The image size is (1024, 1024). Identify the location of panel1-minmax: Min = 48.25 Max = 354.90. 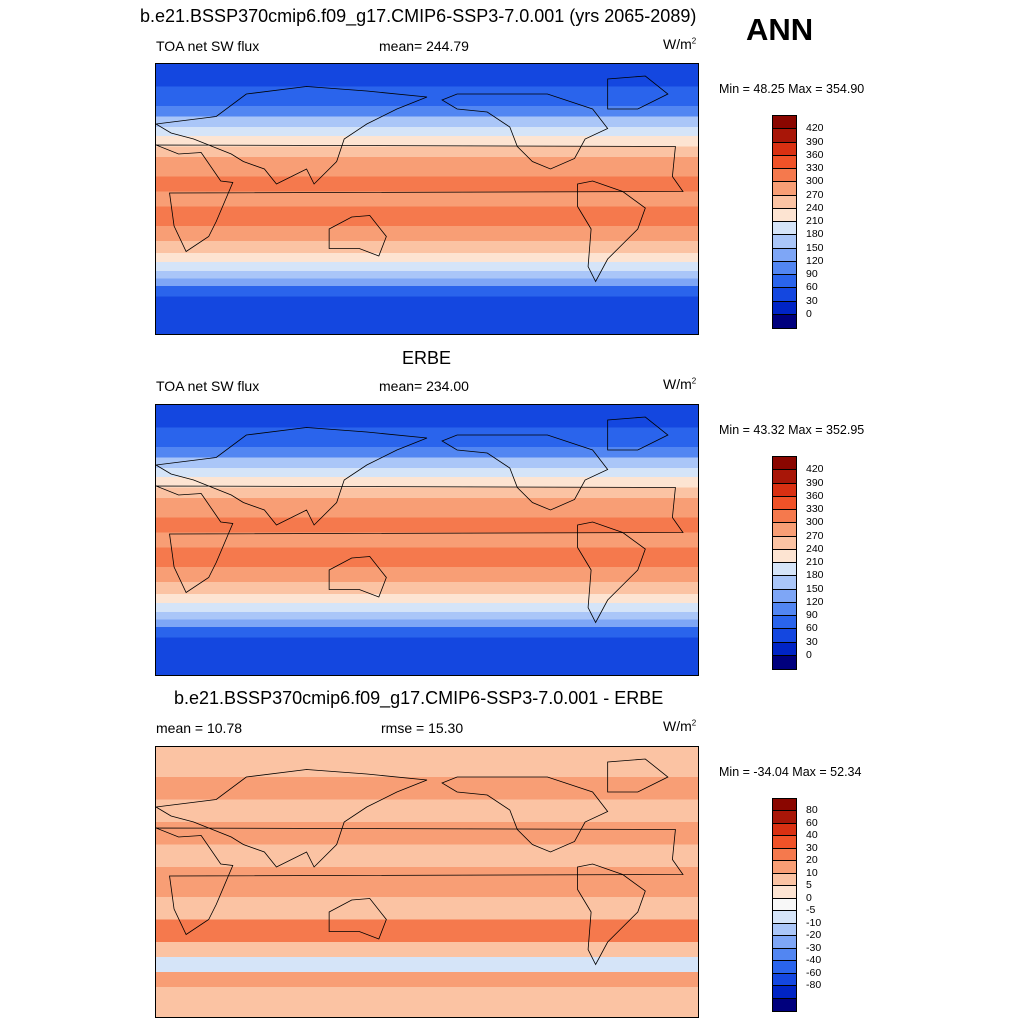
(792, 89).